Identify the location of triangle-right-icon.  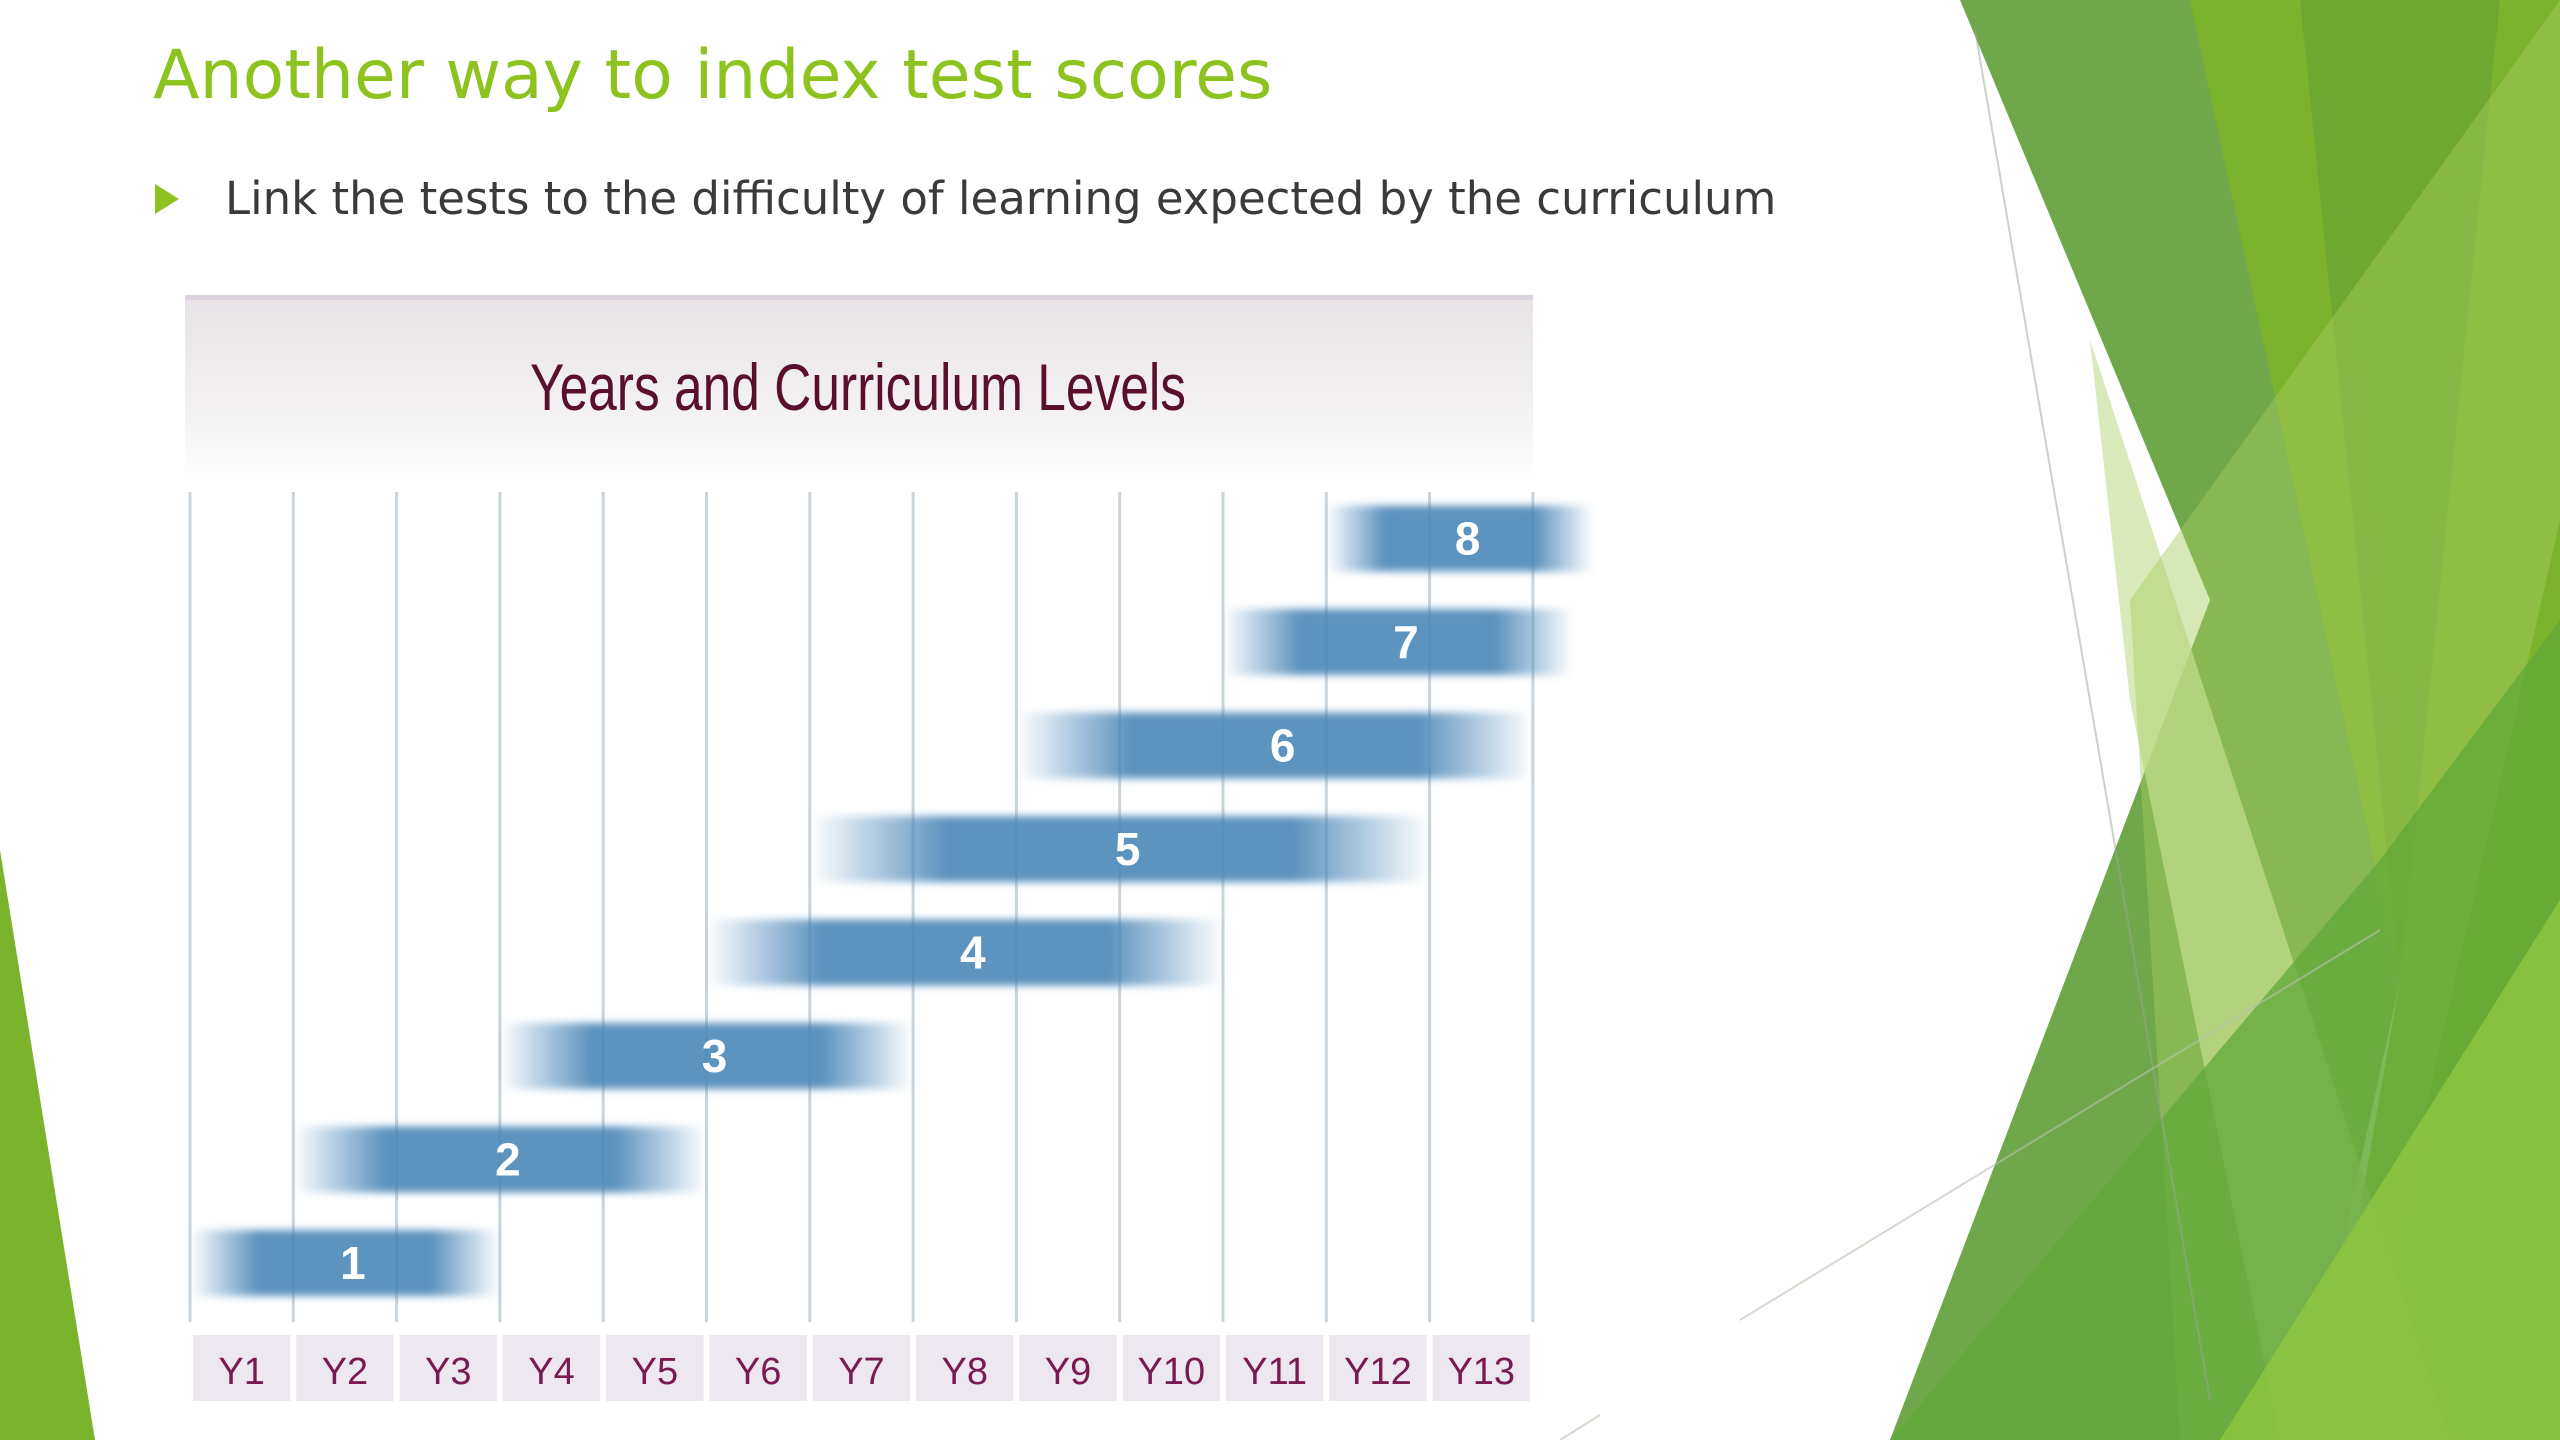
(167, 198).